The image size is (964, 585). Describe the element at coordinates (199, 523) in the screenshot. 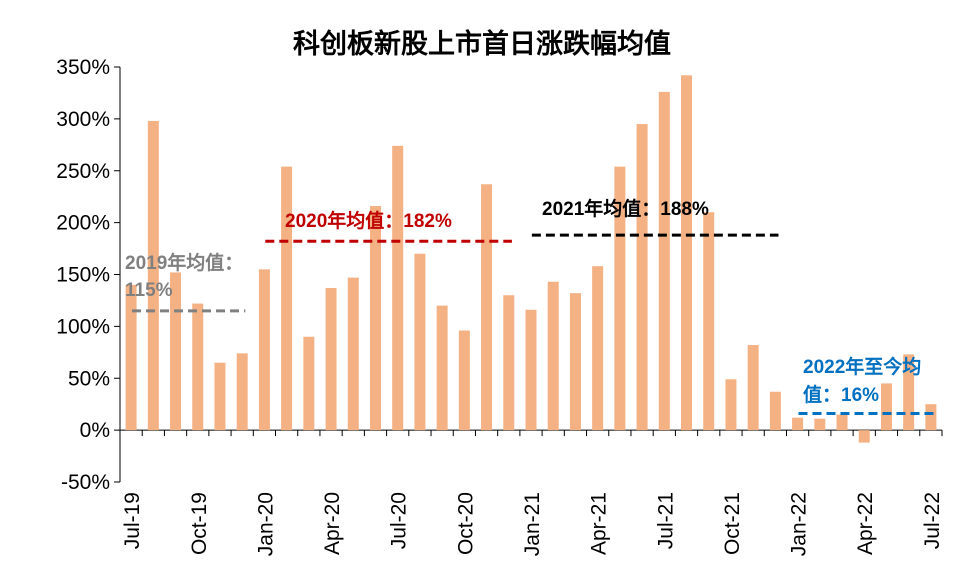

I see `x-tick-label: Oct-19` at that location.